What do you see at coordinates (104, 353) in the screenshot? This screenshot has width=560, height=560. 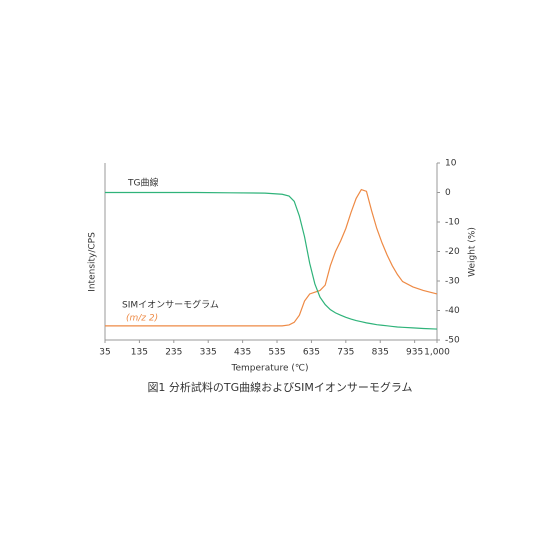 I see `x-tick-label: 35` at bounding box center [104, 353].